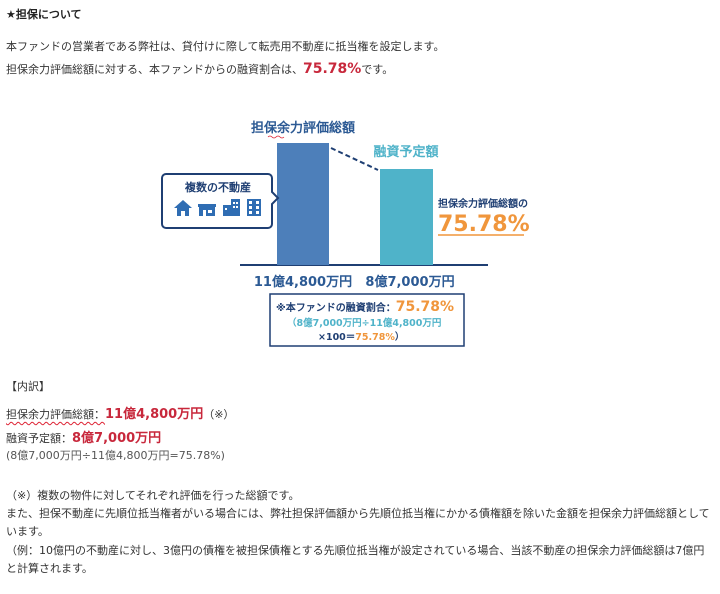 This screenshot has width=720, height=594. What do you see at coordinates (219, 414) in the screenshot?
I see `breakdown-row-1-note: （※）` at bounding box center [219, 414].